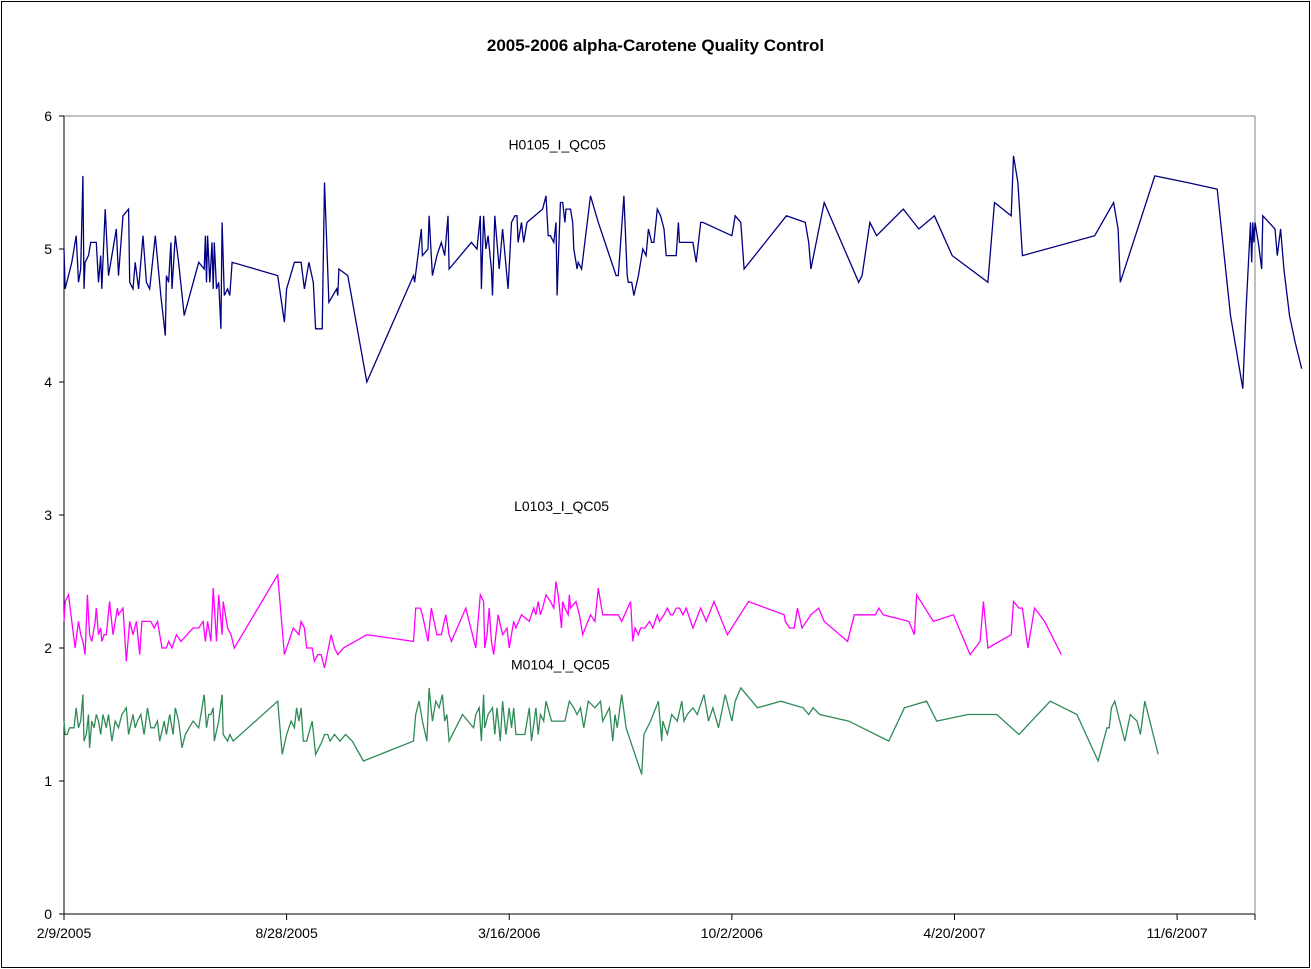 This screenshot has height=969, width=1311. What do you see at coordinates (557, 144) in the screenshot?
I see `series-label: H0105_I_QC05` at bounding box center [557, 144].